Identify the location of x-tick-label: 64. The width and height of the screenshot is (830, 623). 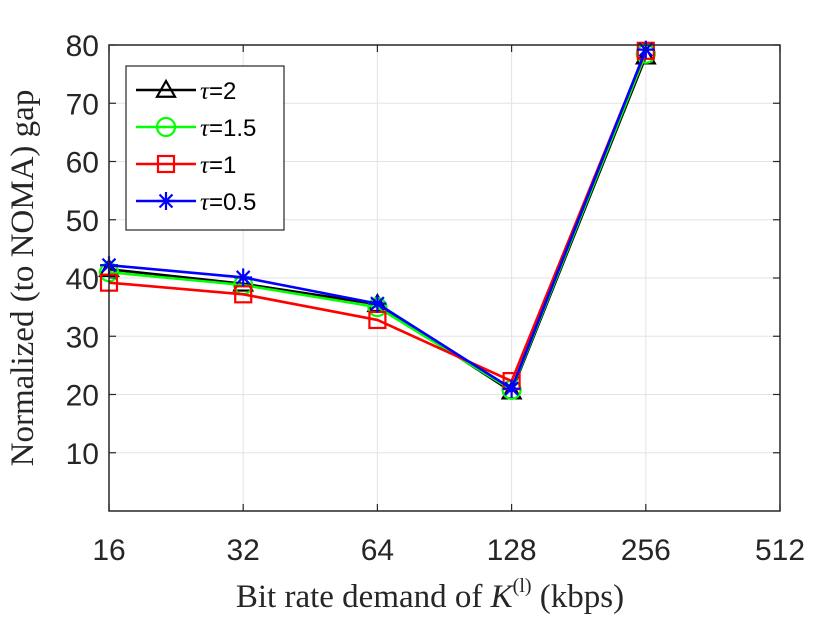
(377, 550).